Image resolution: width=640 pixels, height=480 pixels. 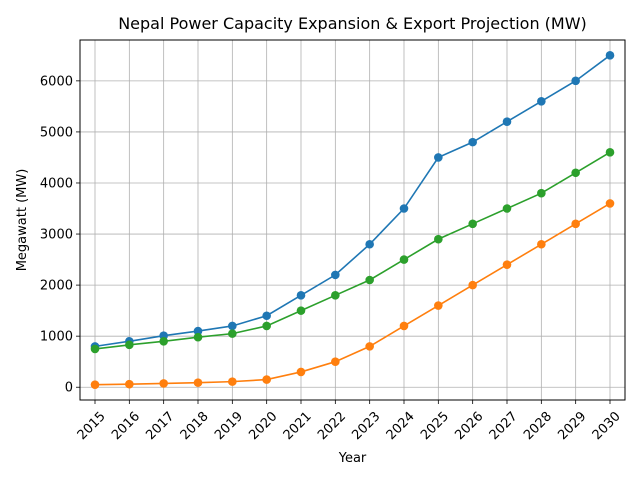 What do you see at coordinates (22, 220) in the screenshot?
I see `y-axis-label: Megawatt (MW)` at bounding box center [22, 220].